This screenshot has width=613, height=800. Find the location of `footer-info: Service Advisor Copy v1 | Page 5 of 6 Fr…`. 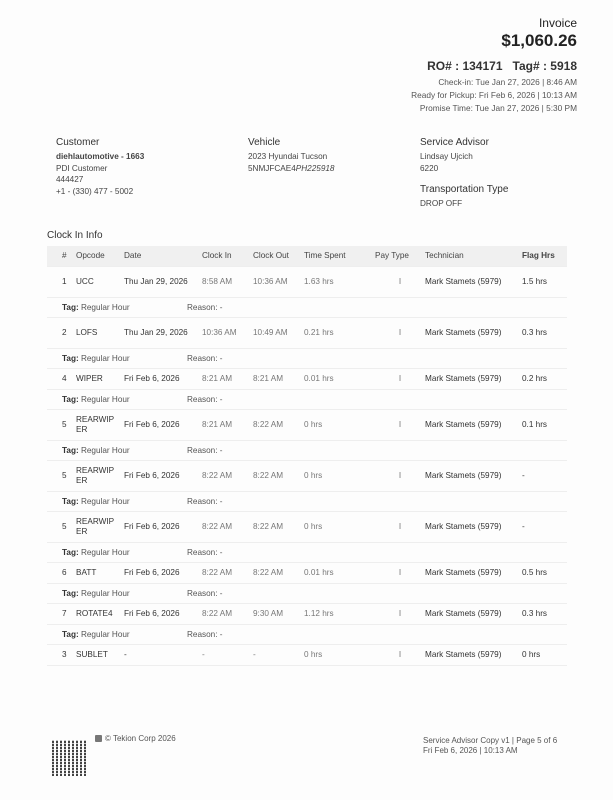

footer-info: Service Advisor Copy v1 | Page 5 of 6 Fr… is located at coordinates (490, 746).